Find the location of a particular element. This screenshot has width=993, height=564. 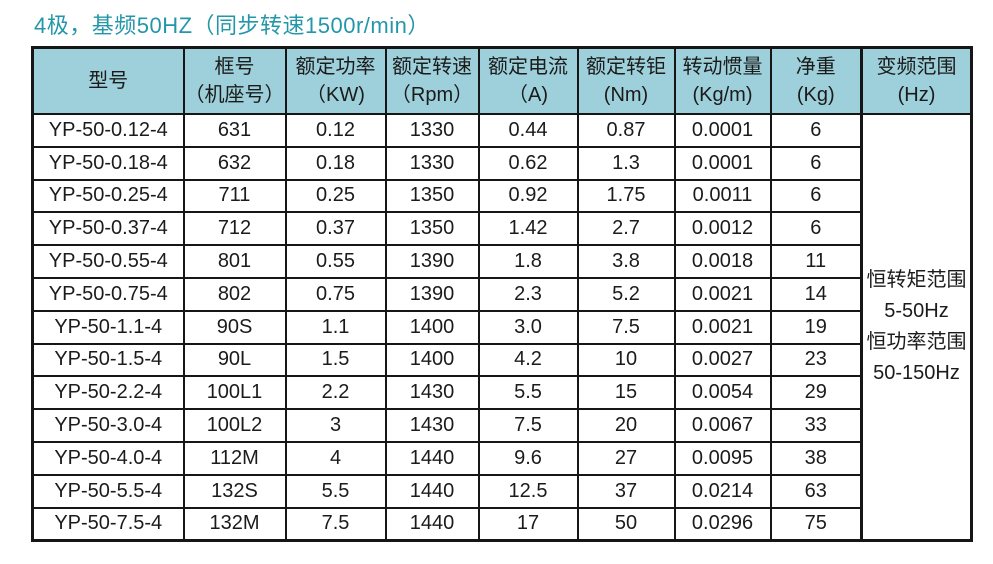

header-label: 额定转钜 is located at coordinates (626, 67).